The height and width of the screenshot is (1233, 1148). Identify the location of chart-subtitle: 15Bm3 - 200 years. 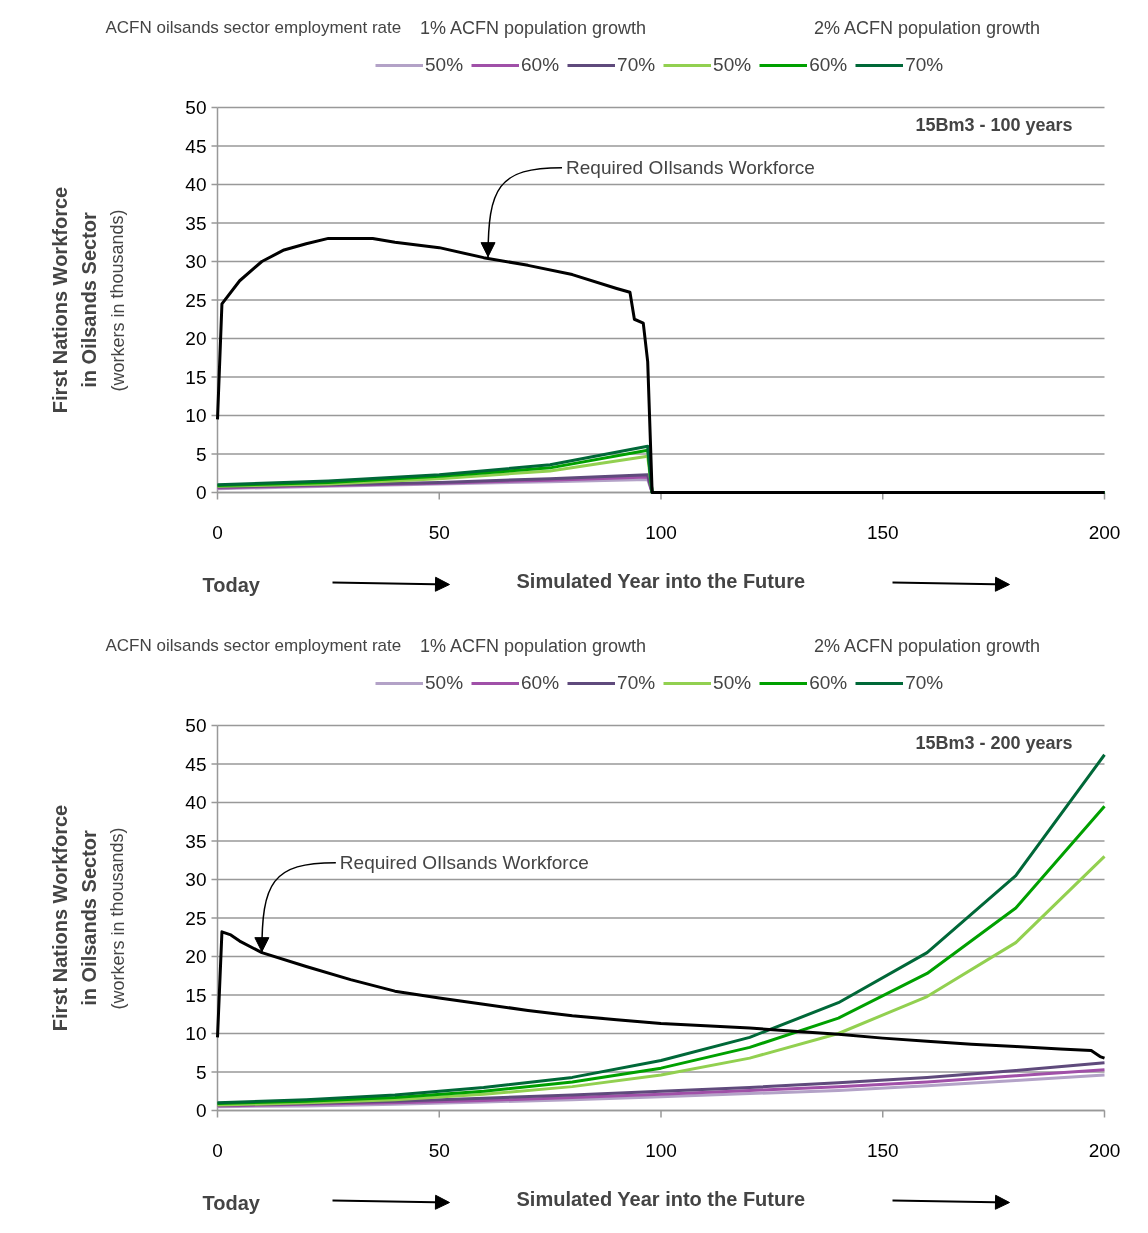
(994, 742).